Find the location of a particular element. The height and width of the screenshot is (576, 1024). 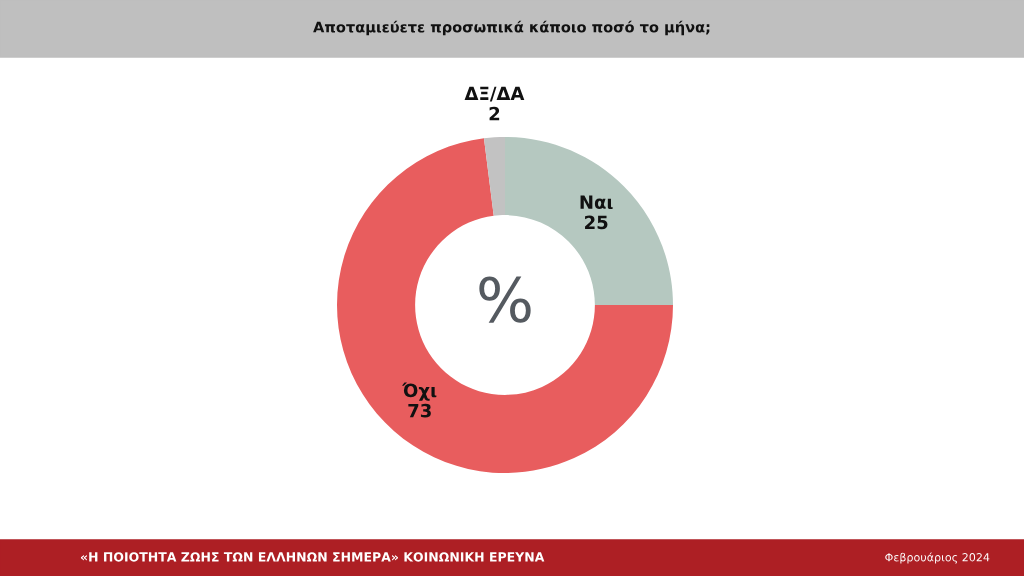

donut-slice is located at coordinates (494, 176).